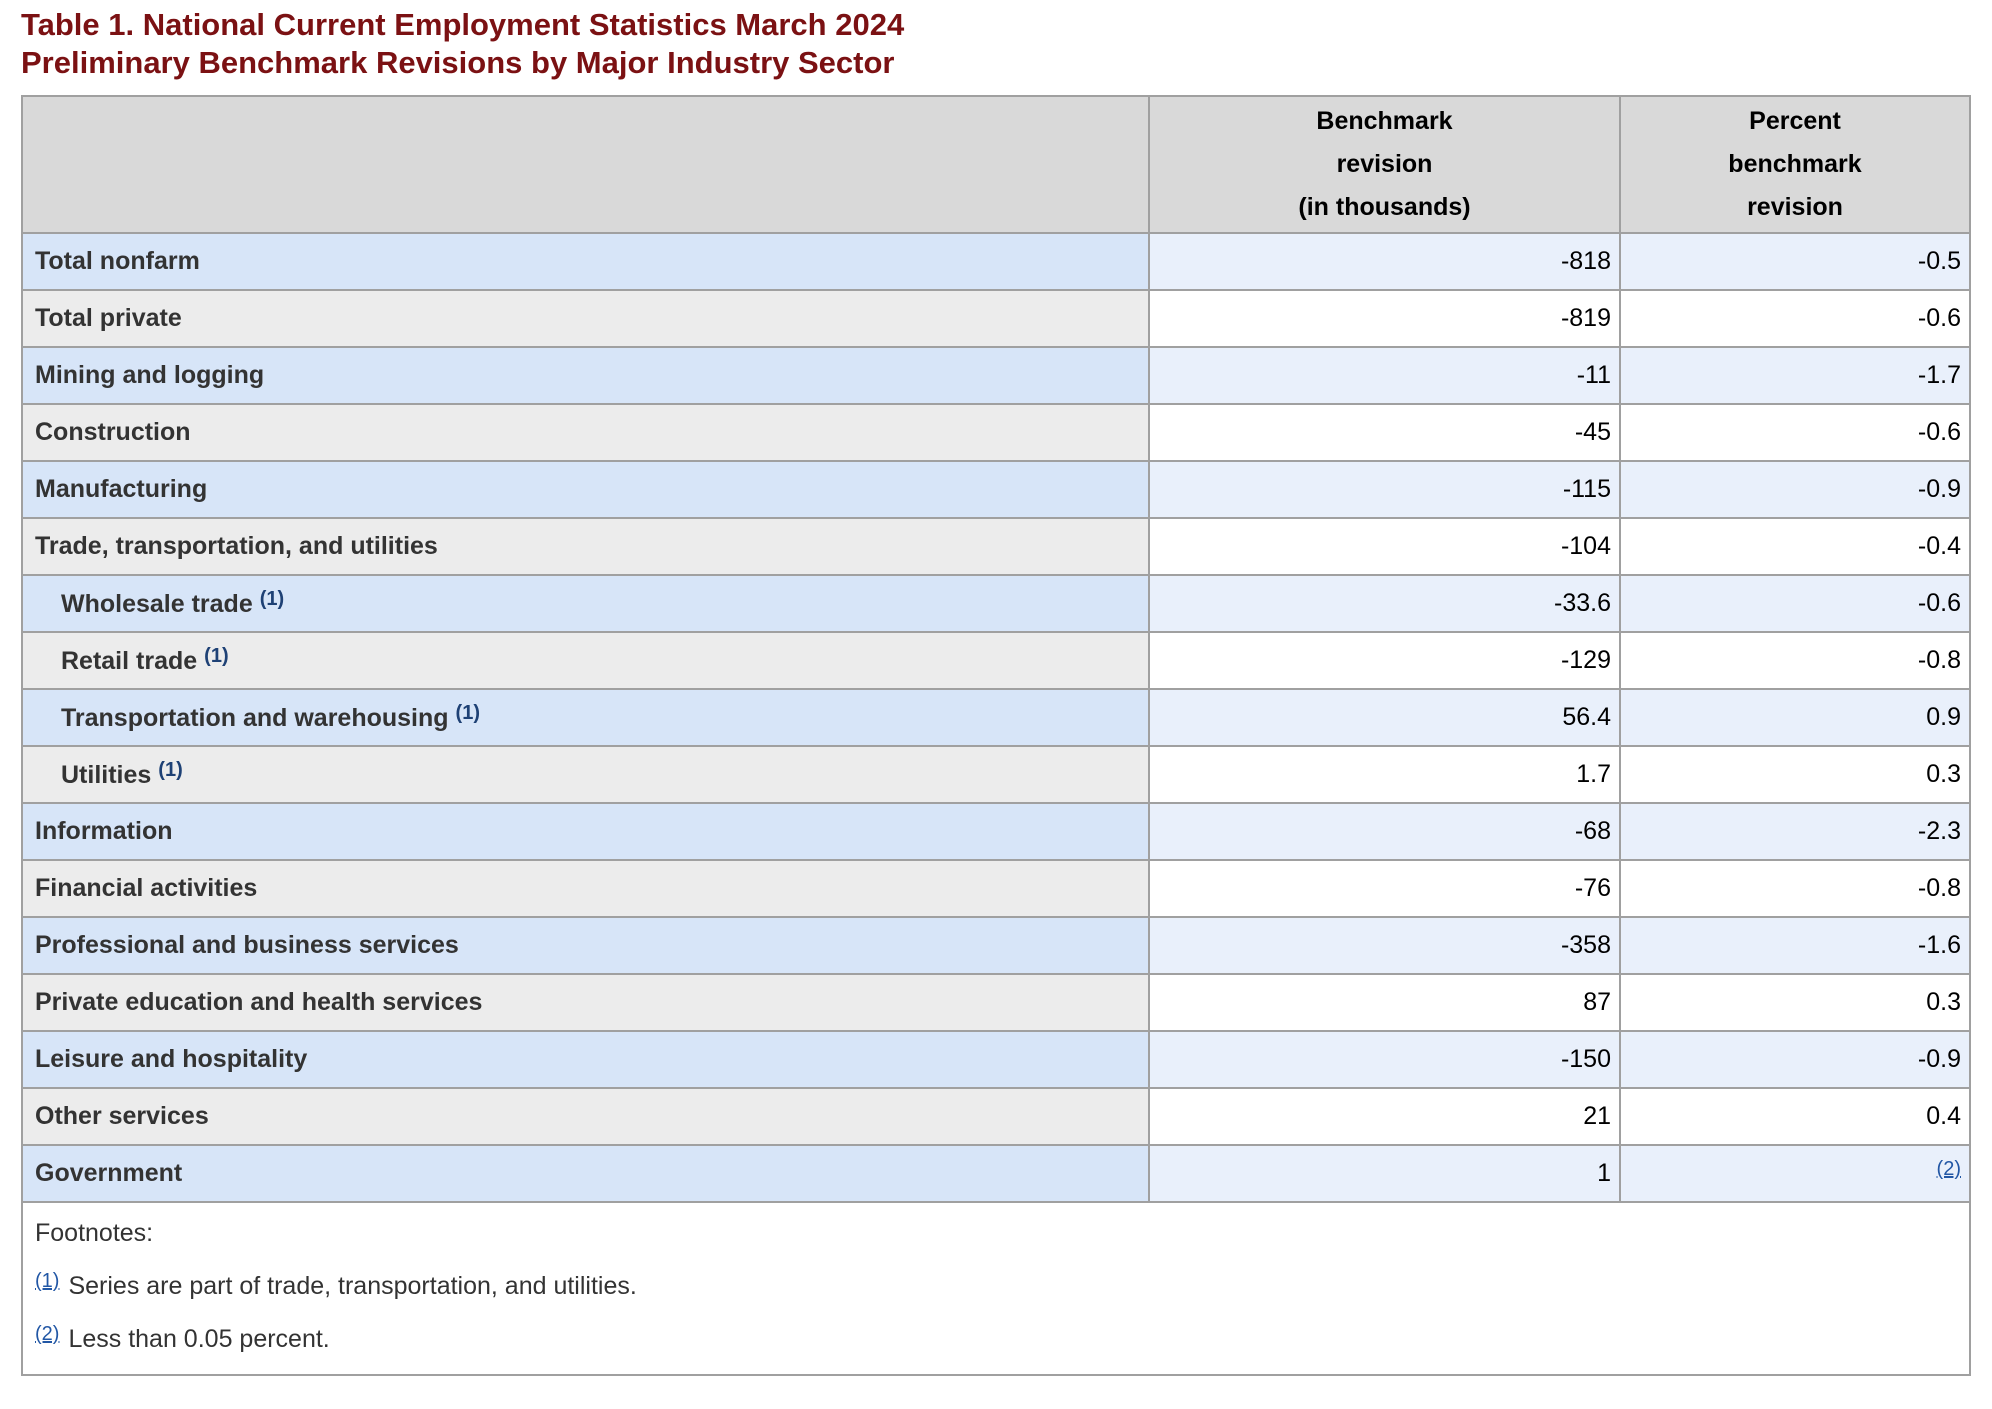  I want to click on table-row-wholesale-trade: Wholesale trade (1) -33.6 -0.6, so click(996, 603).